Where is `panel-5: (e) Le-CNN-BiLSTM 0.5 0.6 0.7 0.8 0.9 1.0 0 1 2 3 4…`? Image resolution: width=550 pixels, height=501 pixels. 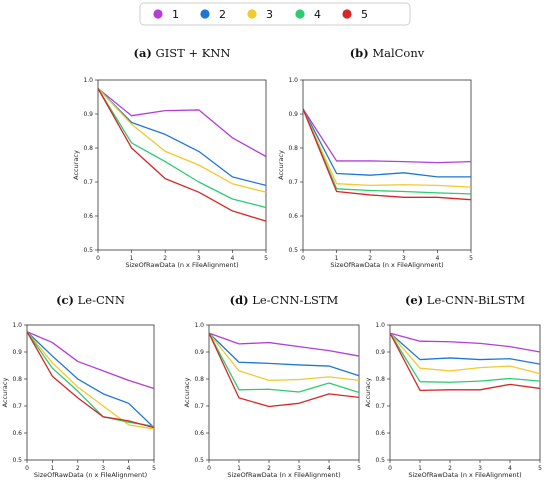
panel-5: (e) Le-CNN-BiLSTM 0.5 0.6 0.7 0.8 0.9 1.0 0 1 2 3 4… is located at coordinates (453, 386).